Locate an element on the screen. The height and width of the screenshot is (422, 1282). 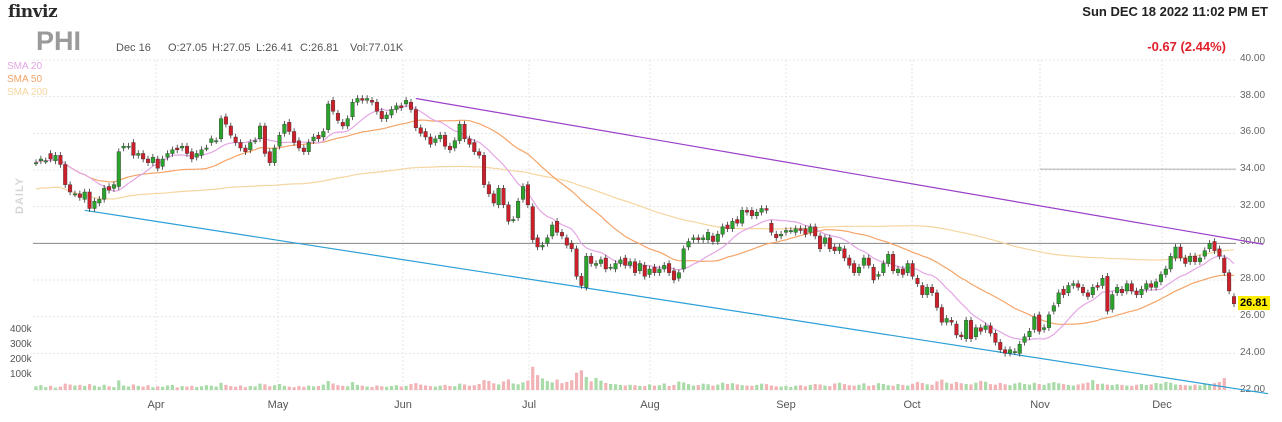
volume-tick: 400k is located at coordinates (21, 329).